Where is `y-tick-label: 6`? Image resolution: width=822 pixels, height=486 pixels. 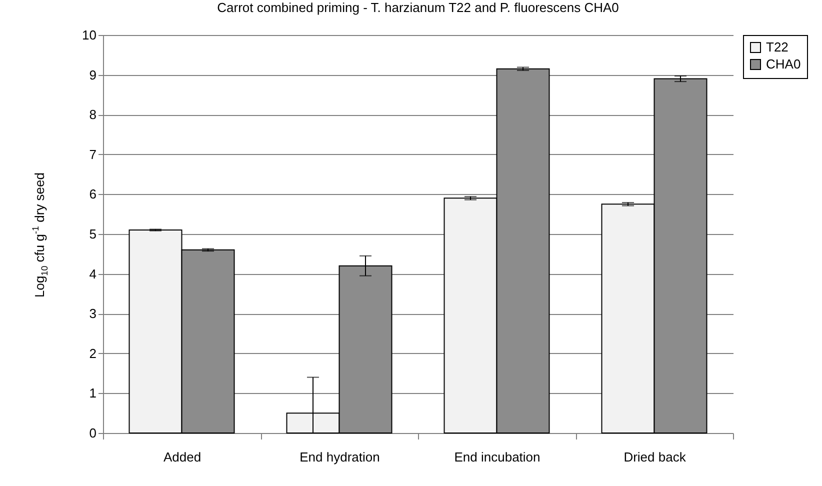 y-tick-label: 6 is located at coordinates (92, 194).